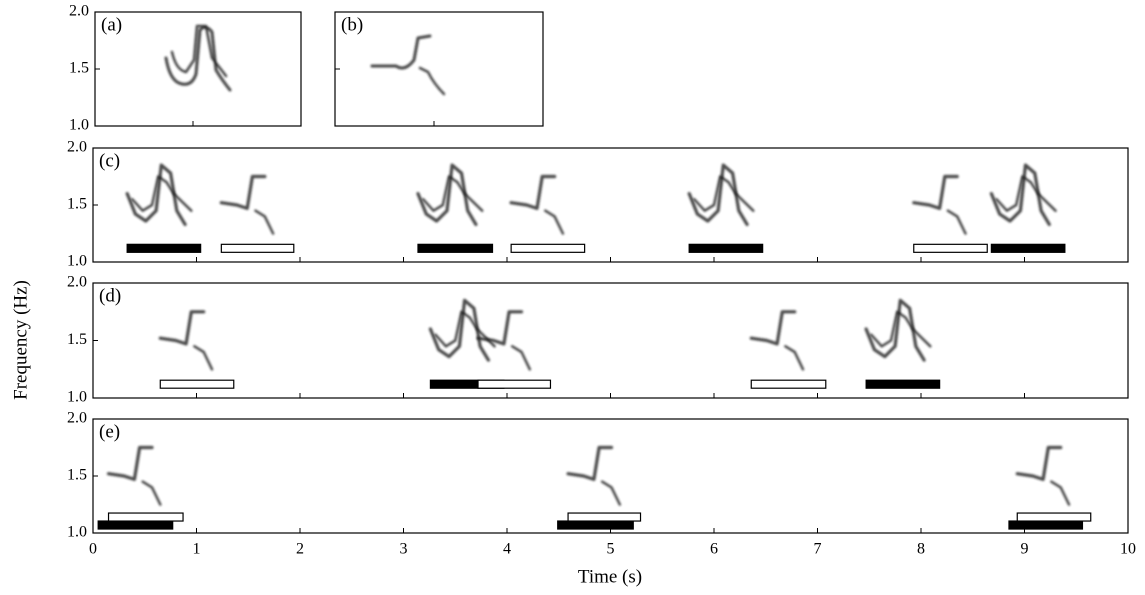 The height and width of the screenshot is (595, 1145). I want to click on x-tick-label: 4, so click(507, 549).